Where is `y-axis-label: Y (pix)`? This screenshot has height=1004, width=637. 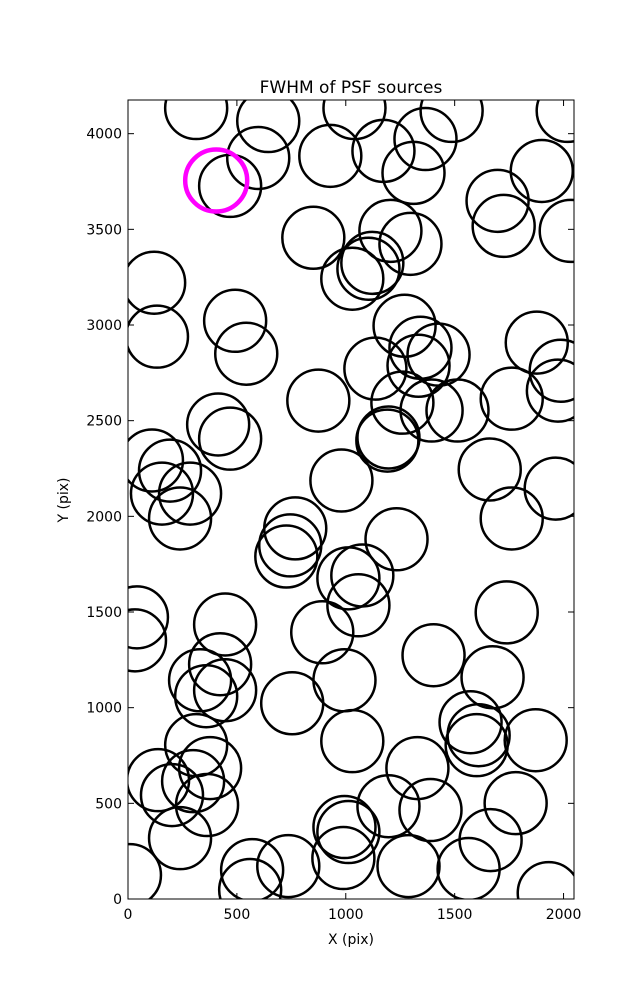
y-axis-label: Y (pix) is located at coordinates (64, 501).